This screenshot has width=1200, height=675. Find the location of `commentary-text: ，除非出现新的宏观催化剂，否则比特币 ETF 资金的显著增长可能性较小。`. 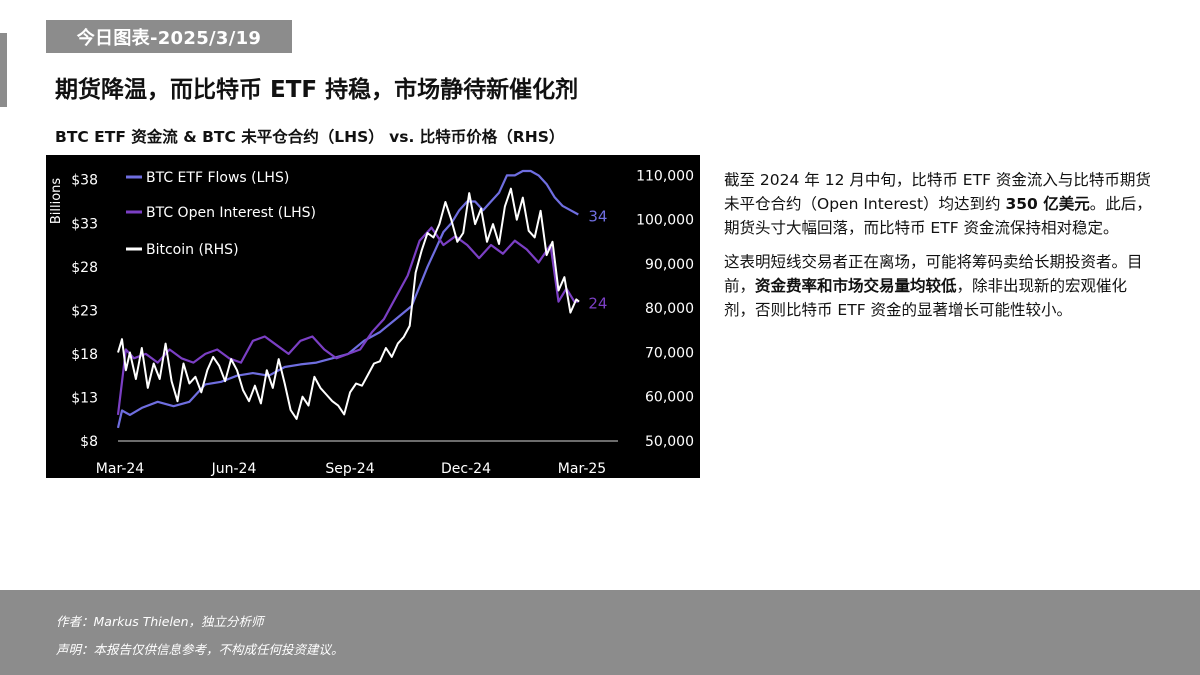

commentary-text: ，除非出现新的宏观催化剂，否则比特币 ETF 资金的显著增长可能性较小。 is located at coordinates (926, 298).